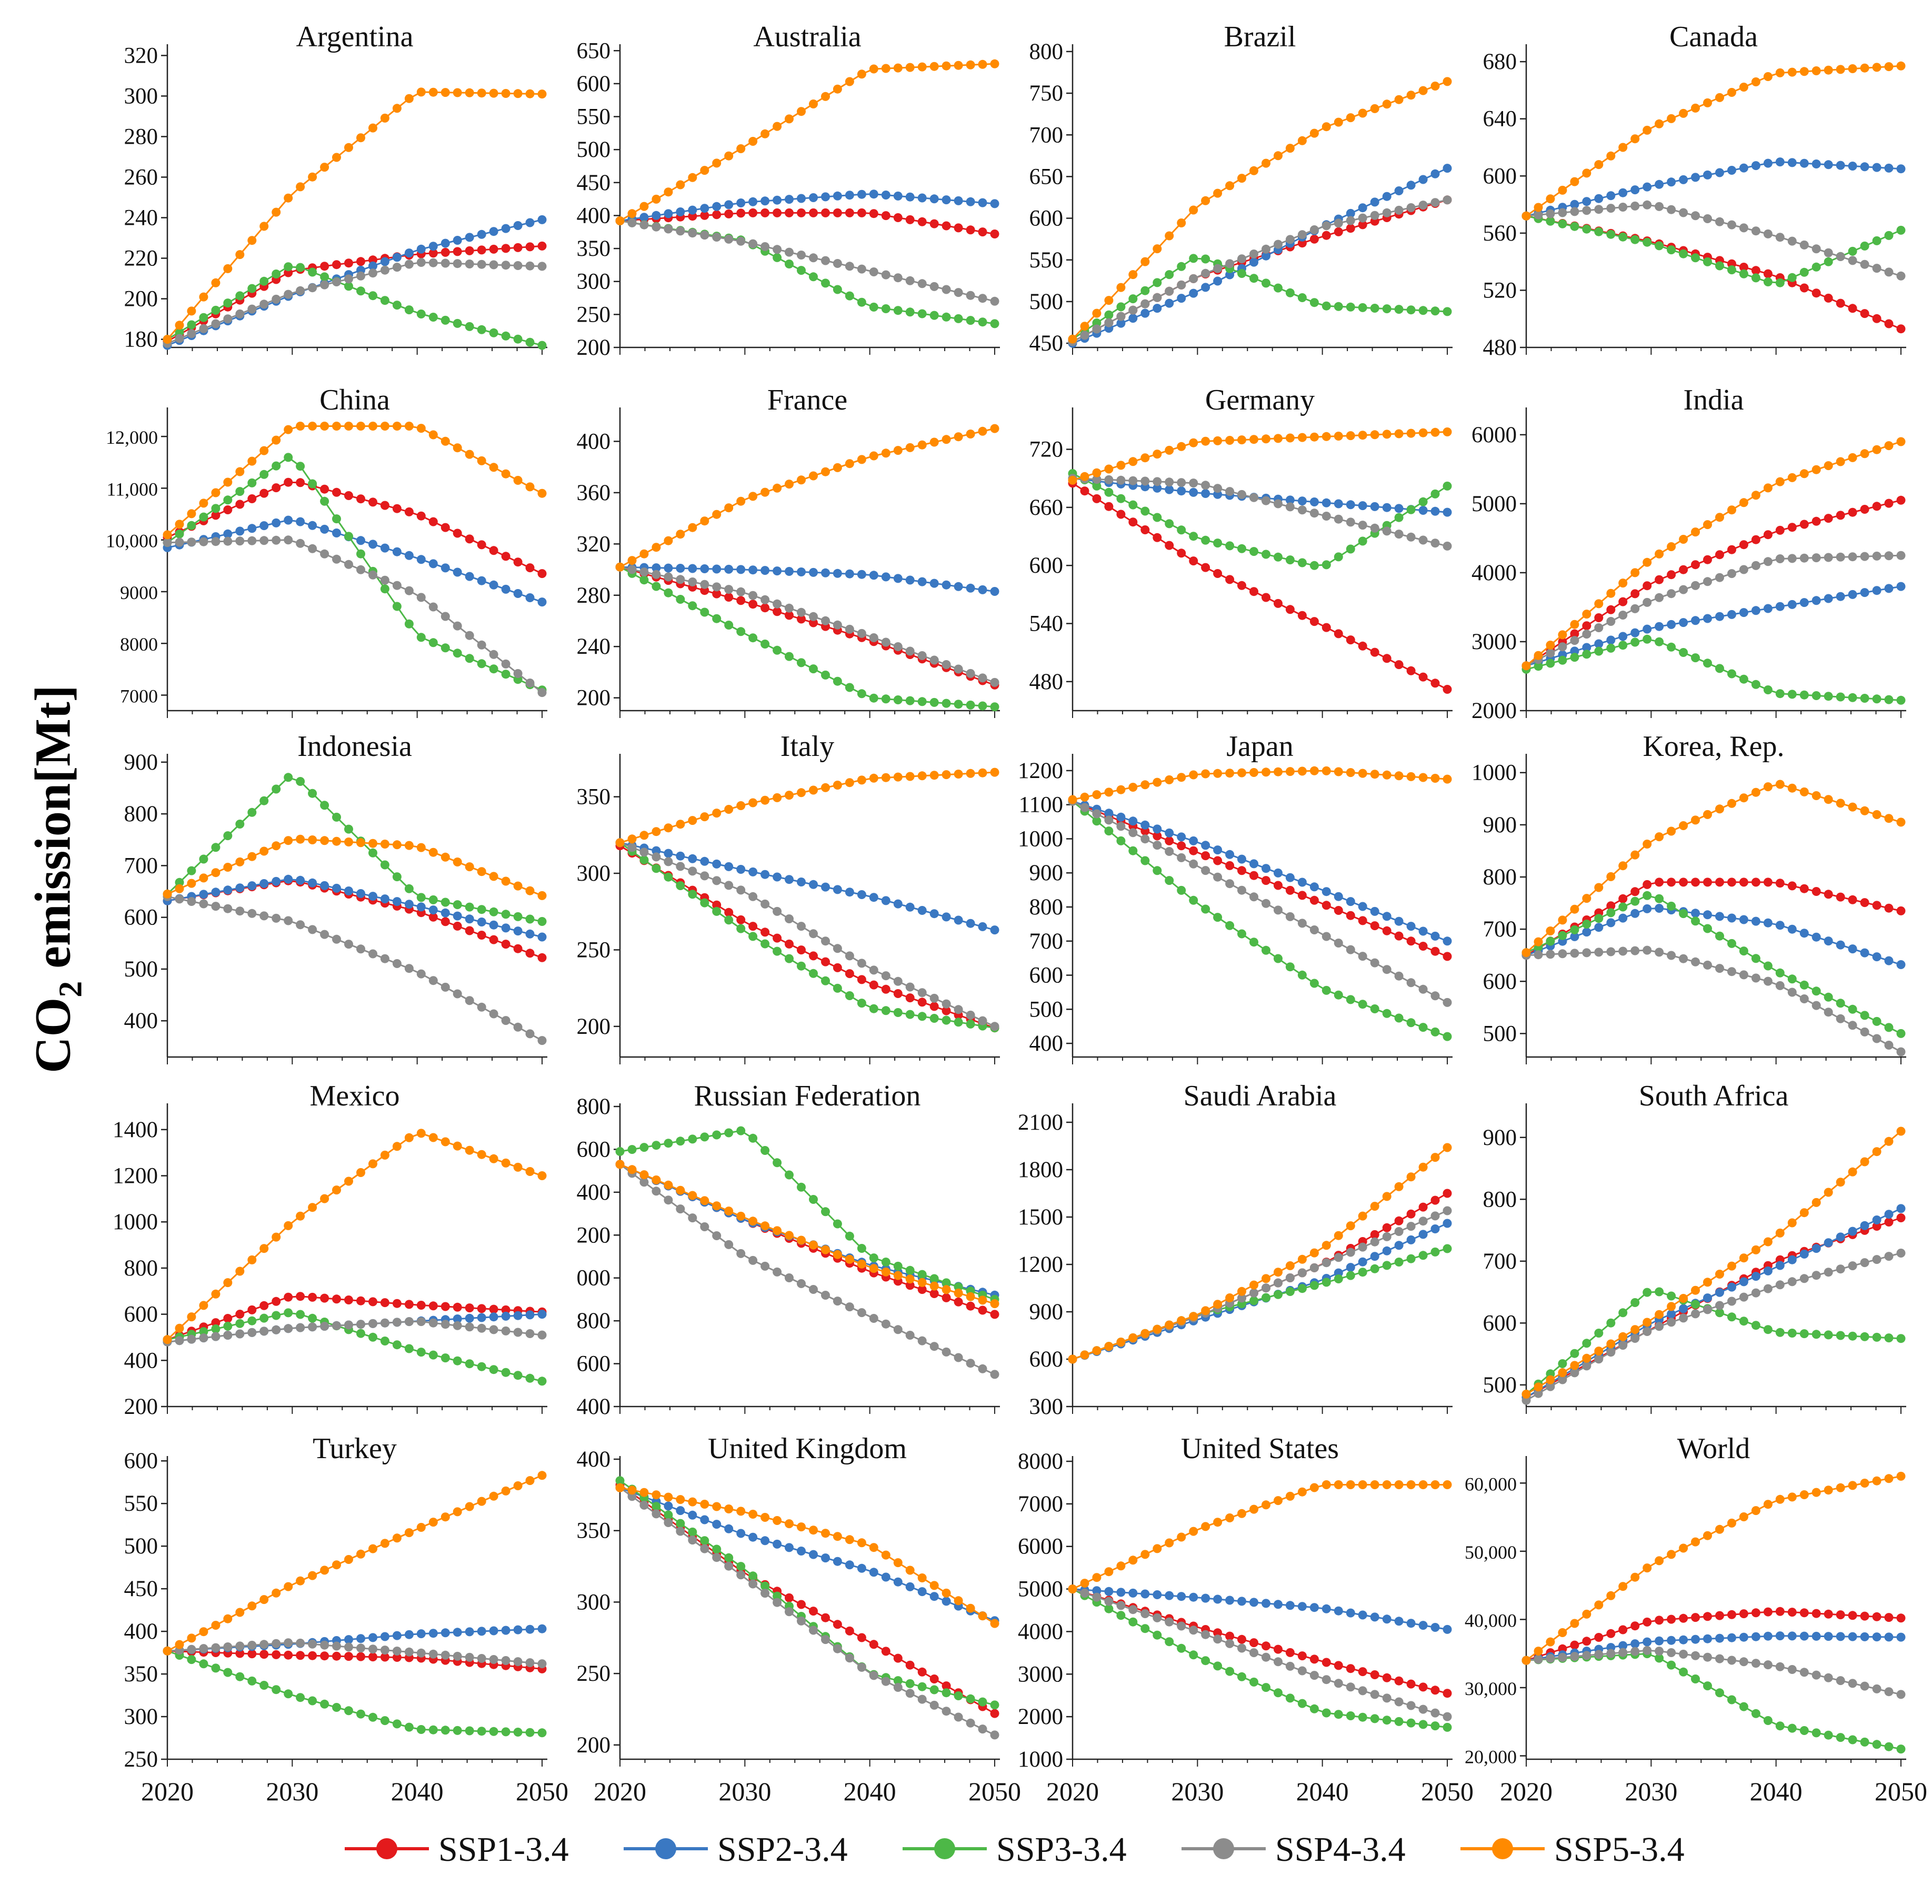 This screenshot has height=1904, width=1932. Describe the element at coordinates (1494, 711) in the screenshot. I see `y-tick-label: 2000` at that location.